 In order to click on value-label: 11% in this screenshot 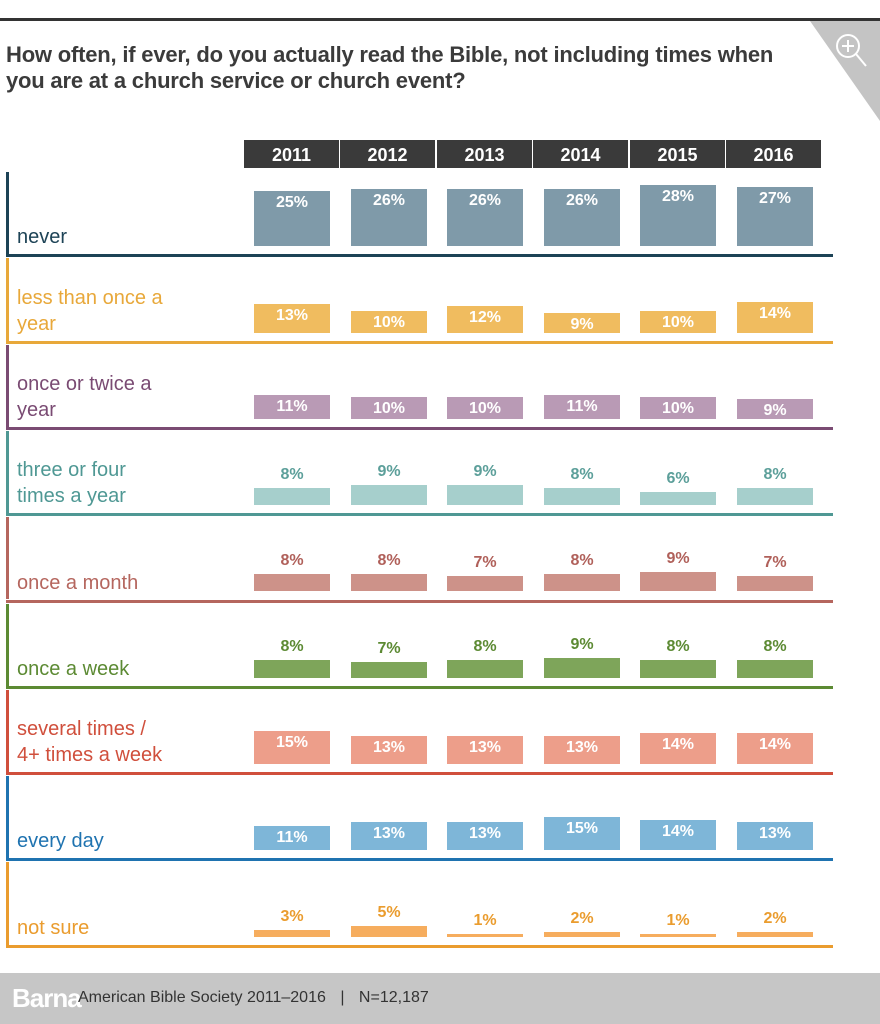, I will do `click(292, 838)`.